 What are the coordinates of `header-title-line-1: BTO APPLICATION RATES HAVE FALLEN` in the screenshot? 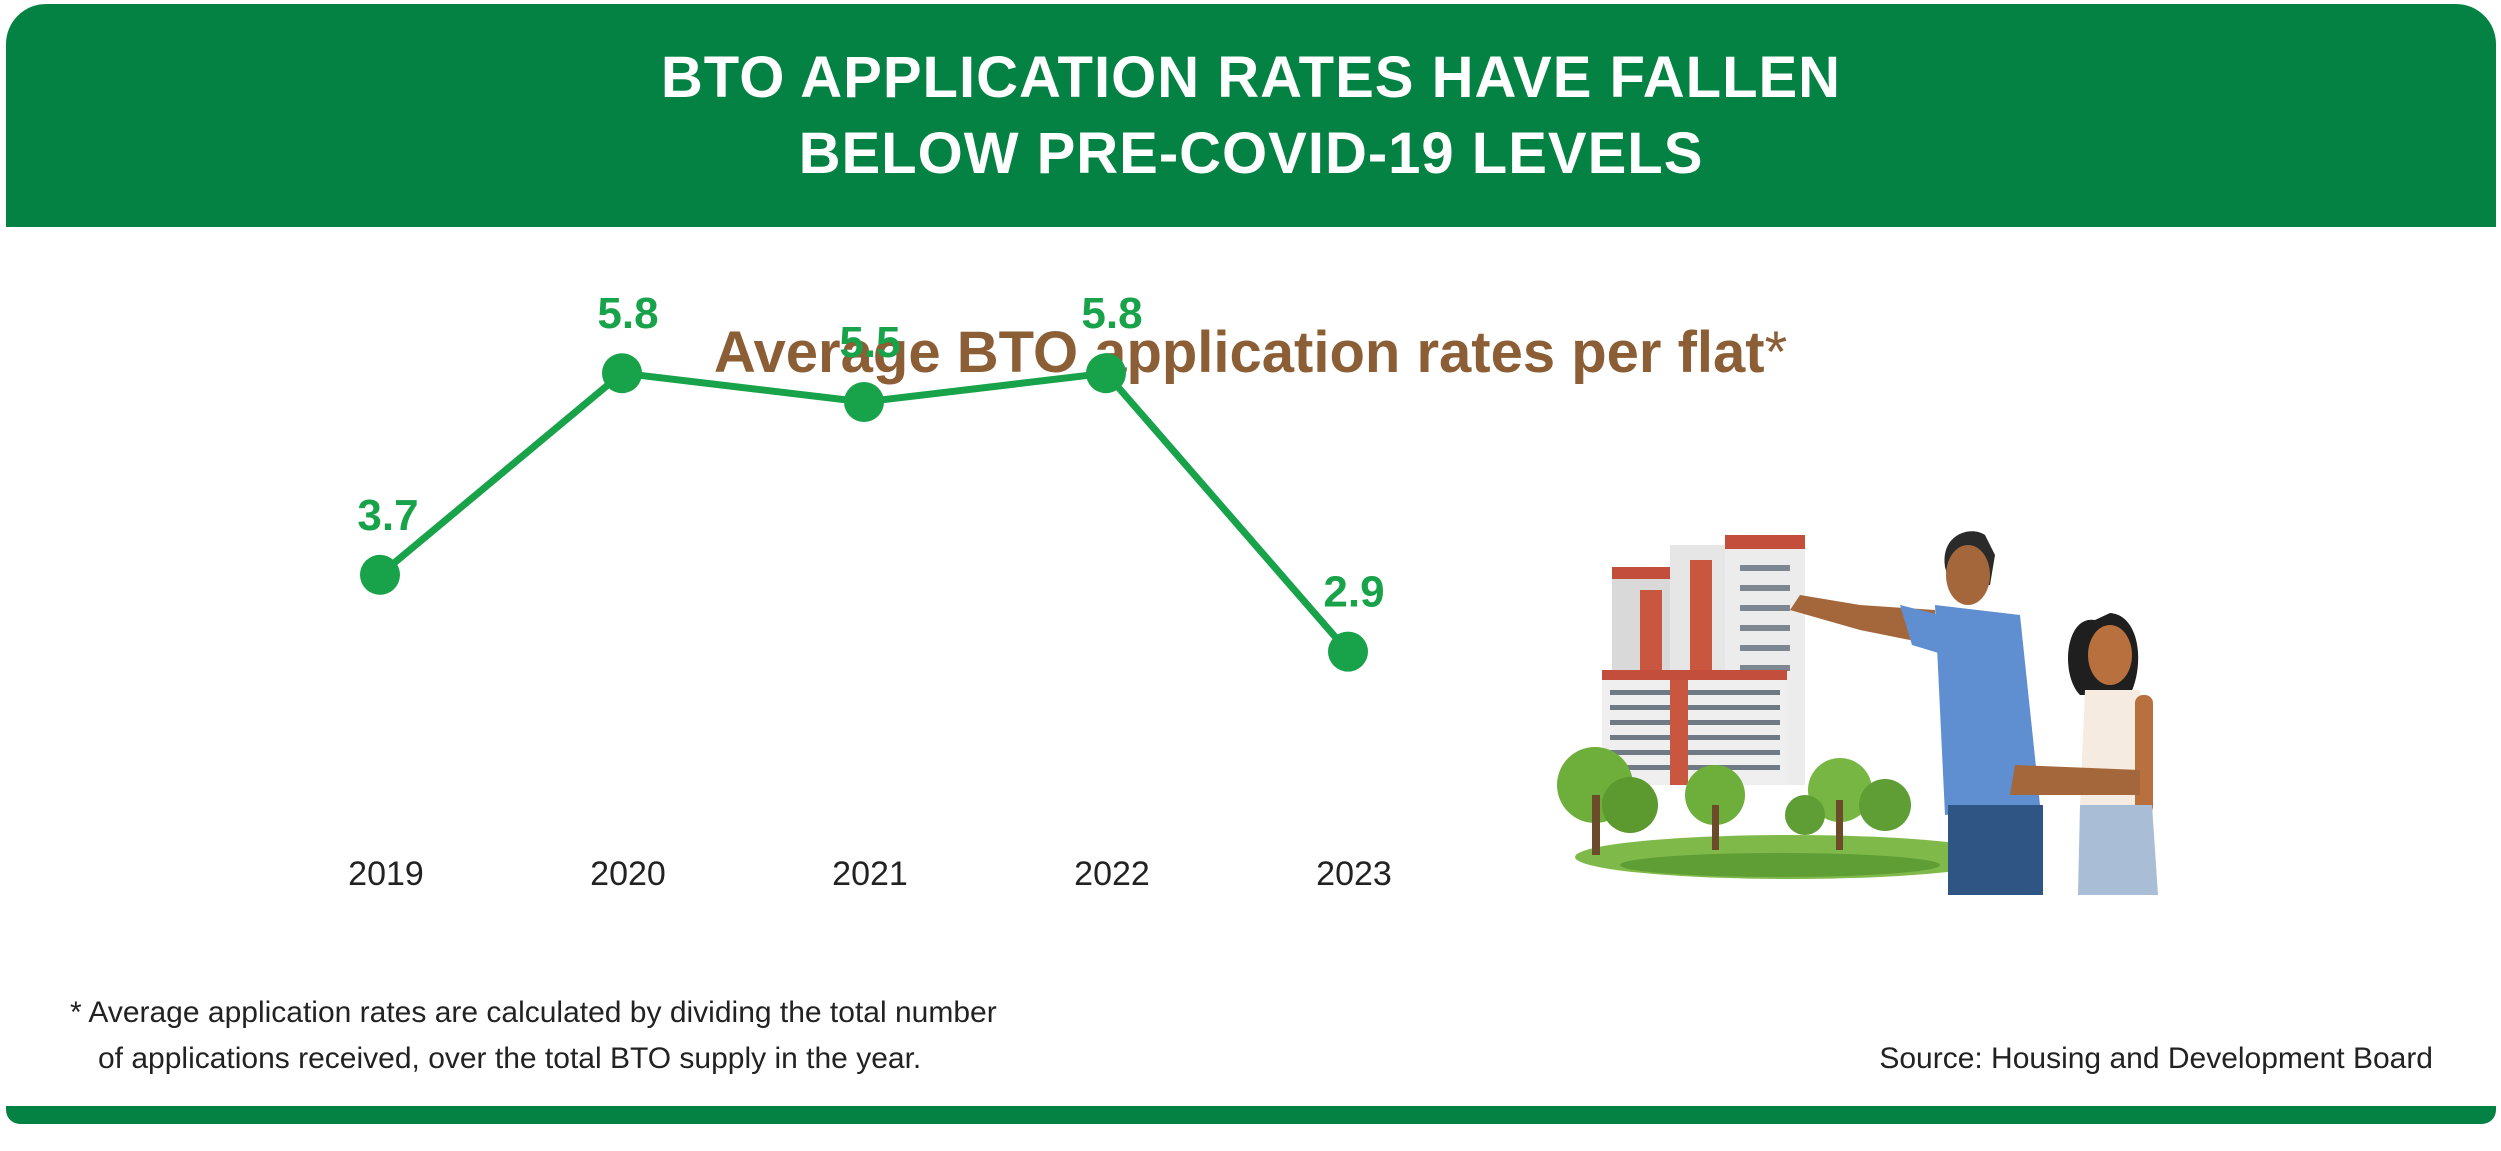 It's located at (1251, 77).